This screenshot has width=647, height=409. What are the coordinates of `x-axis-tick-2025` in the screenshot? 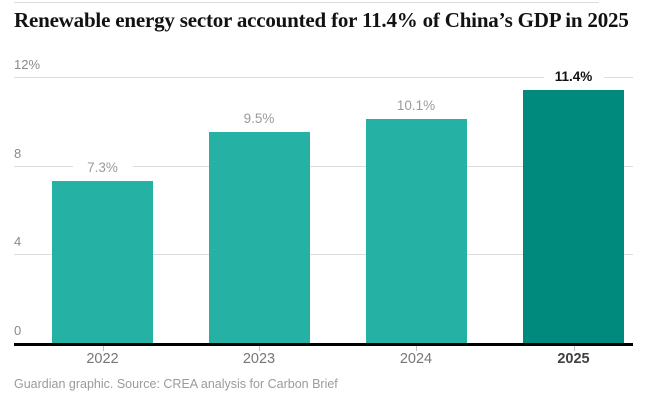 It's located at (574, 348).